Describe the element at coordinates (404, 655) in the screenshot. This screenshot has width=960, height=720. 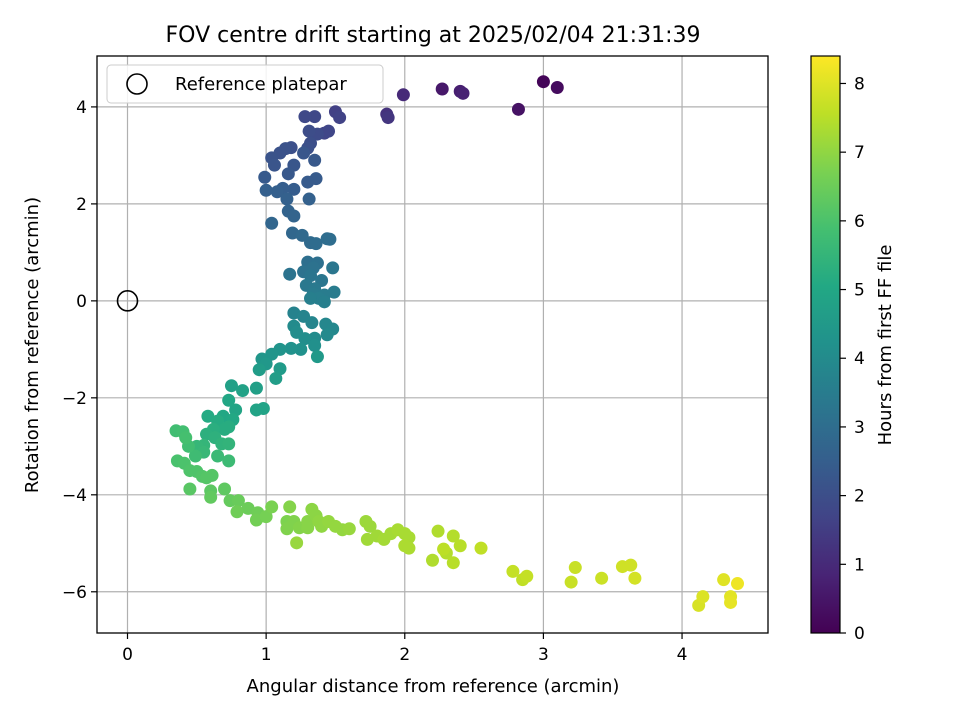
I see `x-tick-label: 2` at that location.